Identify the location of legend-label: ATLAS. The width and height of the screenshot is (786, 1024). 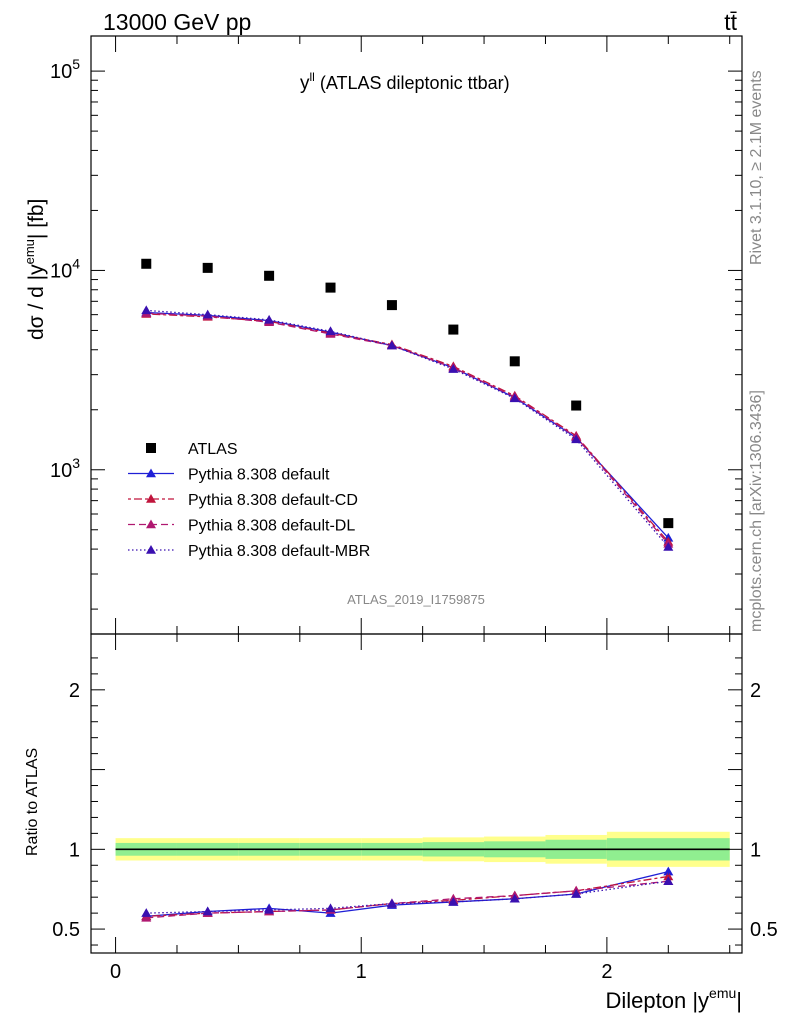
(213, 449).